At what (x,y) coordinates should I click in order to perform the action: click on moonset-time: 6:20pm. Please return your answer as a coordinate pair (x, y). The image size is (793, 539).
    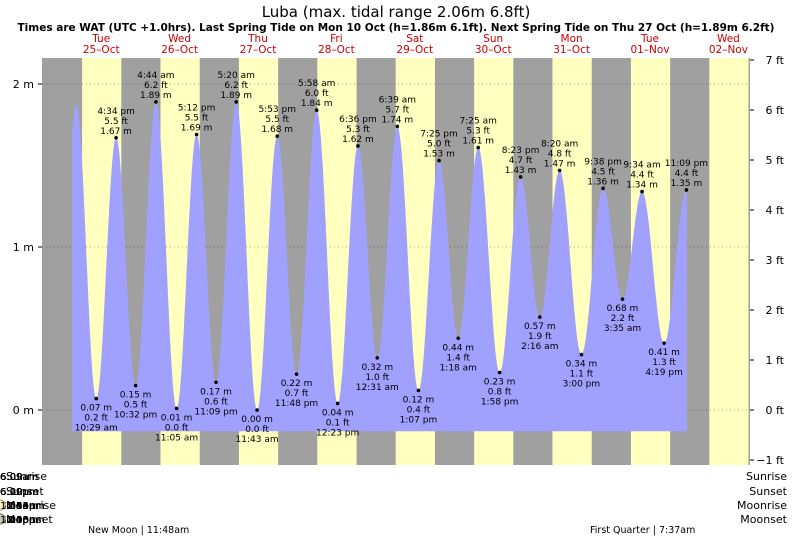
    Looking at the image, I should click on (19, 520).